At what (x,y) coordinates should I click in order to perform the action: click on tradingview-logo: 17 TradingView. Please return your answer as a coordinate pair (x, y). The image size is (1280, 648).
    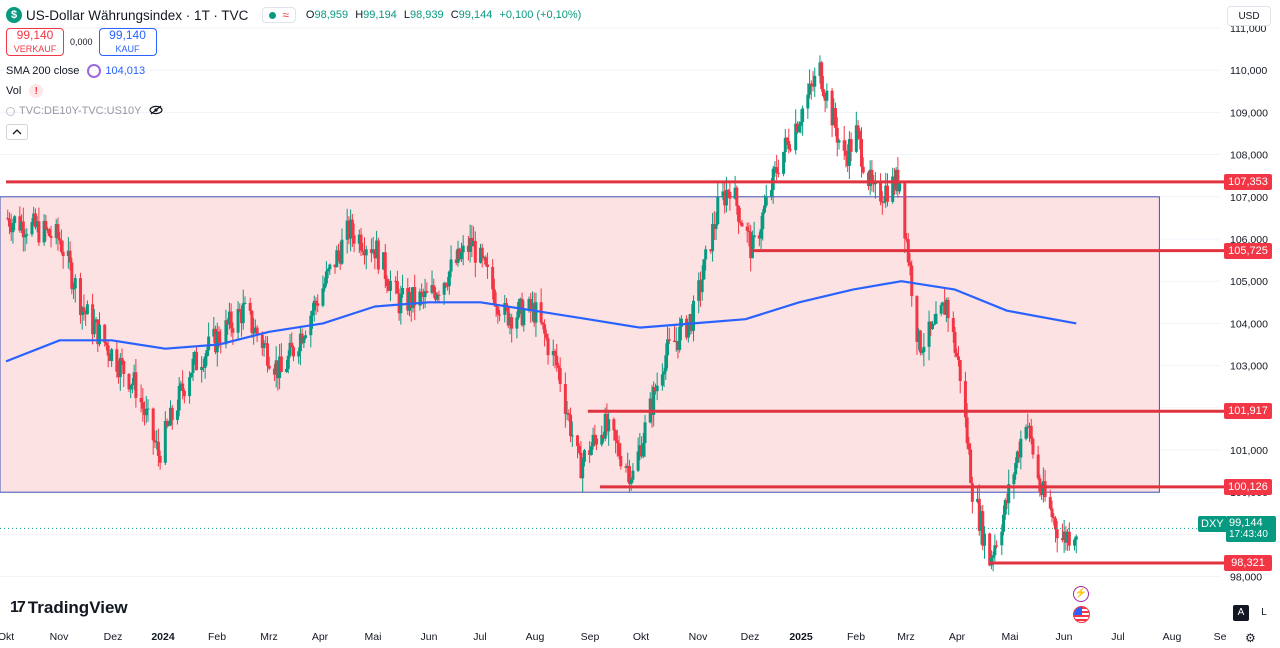
    Looking at the image, I should click on (69, 607).